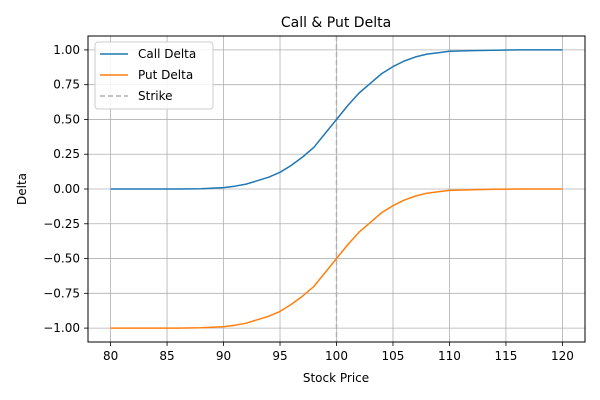 The height and width of the screenshot is (400, 600). Describe the element at coordinates (155, 96) in the screenshot. I see `legend-label-strike: Strike` at that location.